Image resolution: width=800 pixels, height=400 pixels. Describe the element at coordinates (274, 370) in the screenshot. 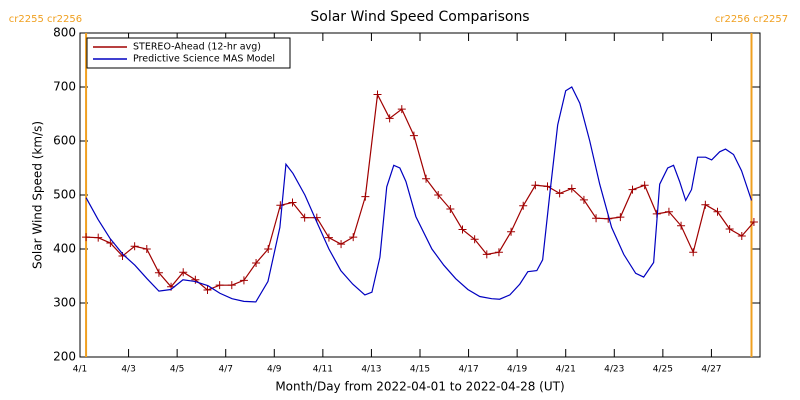

I see `x-tick-label: 4/9` at that location.